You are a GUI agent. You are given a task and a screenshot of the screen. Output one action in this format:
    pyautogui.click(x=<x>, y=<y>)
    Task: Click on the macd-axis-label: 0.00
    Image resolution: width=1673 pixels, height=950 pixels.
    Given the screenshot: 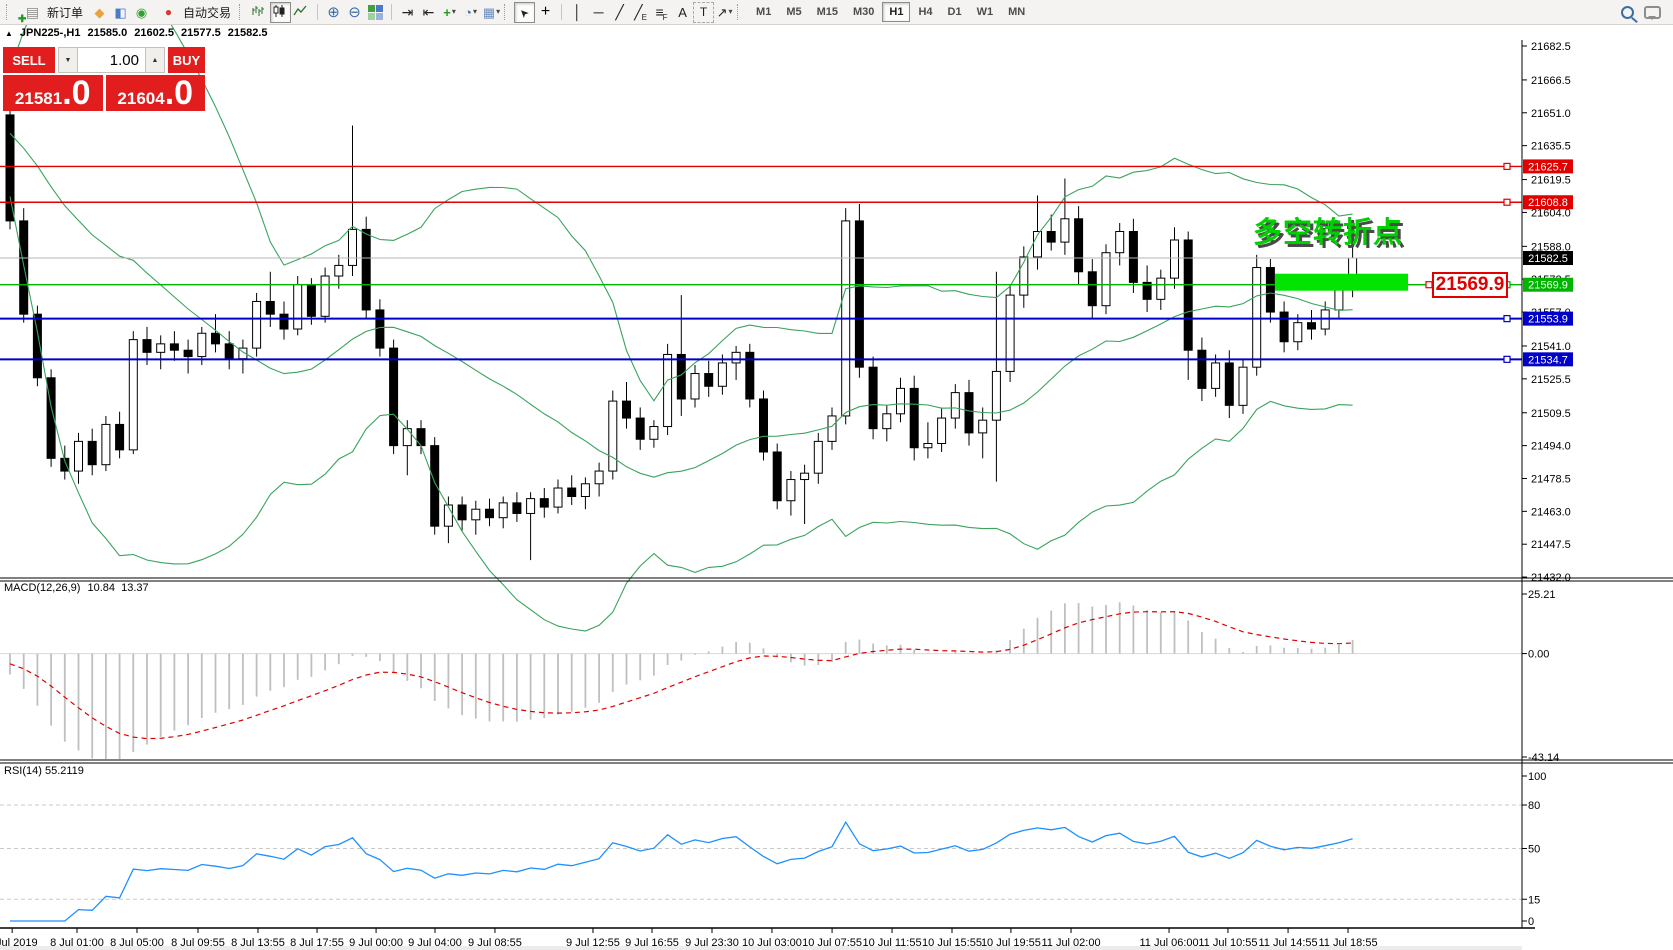 What is the action you would take?
    pyautogui.click(x=1538, y=655)
    